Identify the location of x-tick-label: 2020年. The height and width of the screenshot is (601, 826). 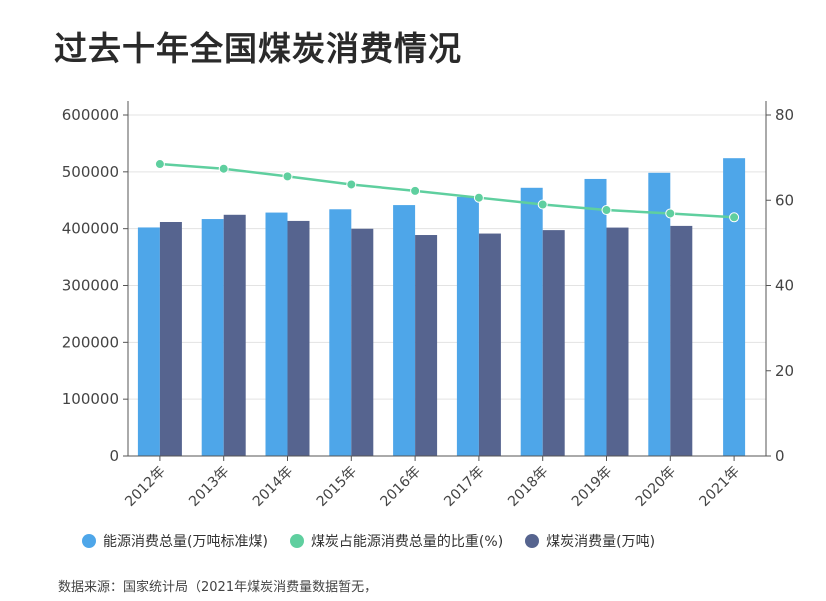
(656, 487).